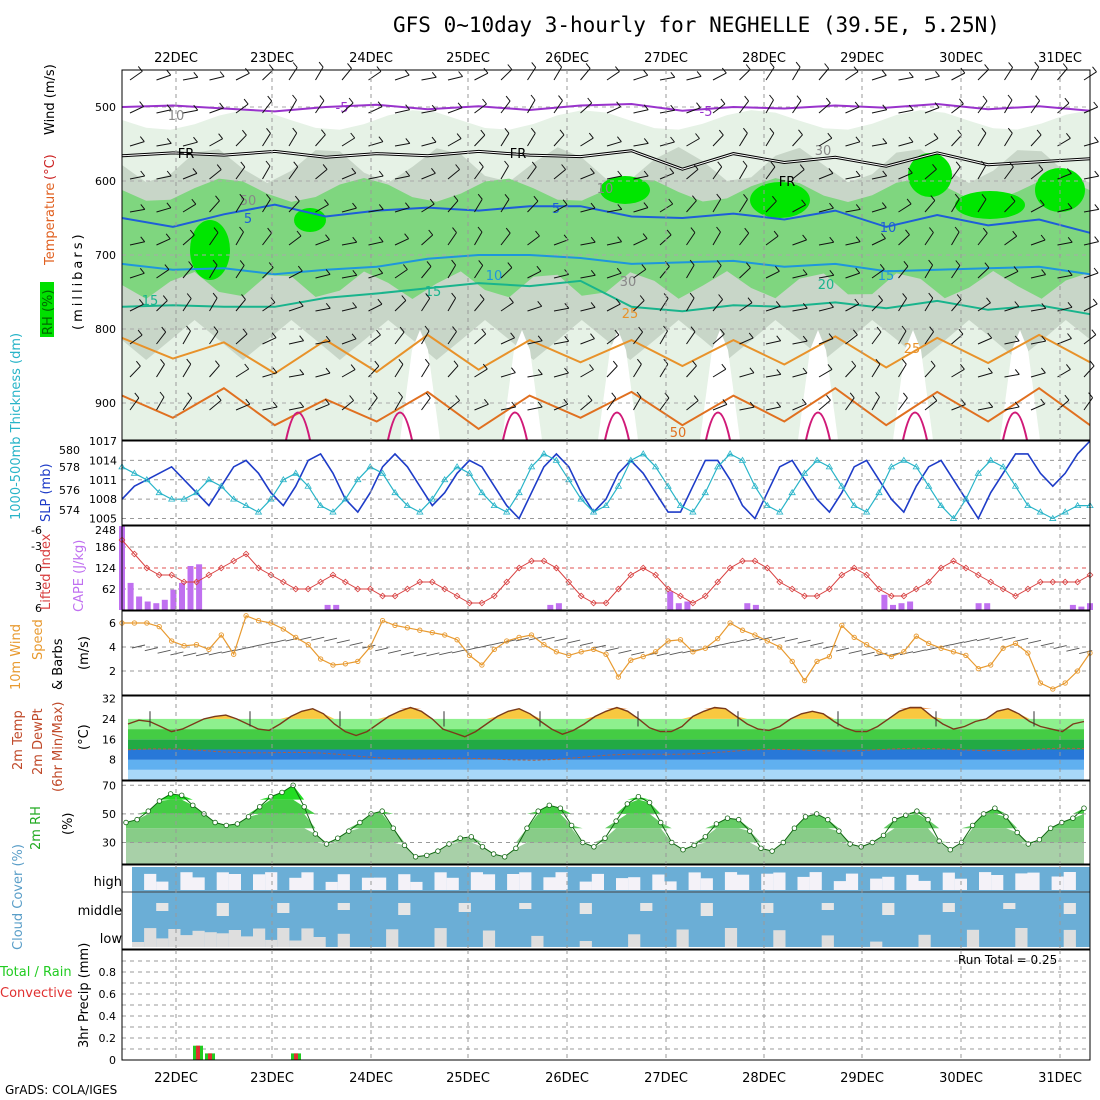 This screenshot has height=1100, width=1100. I want to click on lifted-tick-label: 6, so click(38, 608).